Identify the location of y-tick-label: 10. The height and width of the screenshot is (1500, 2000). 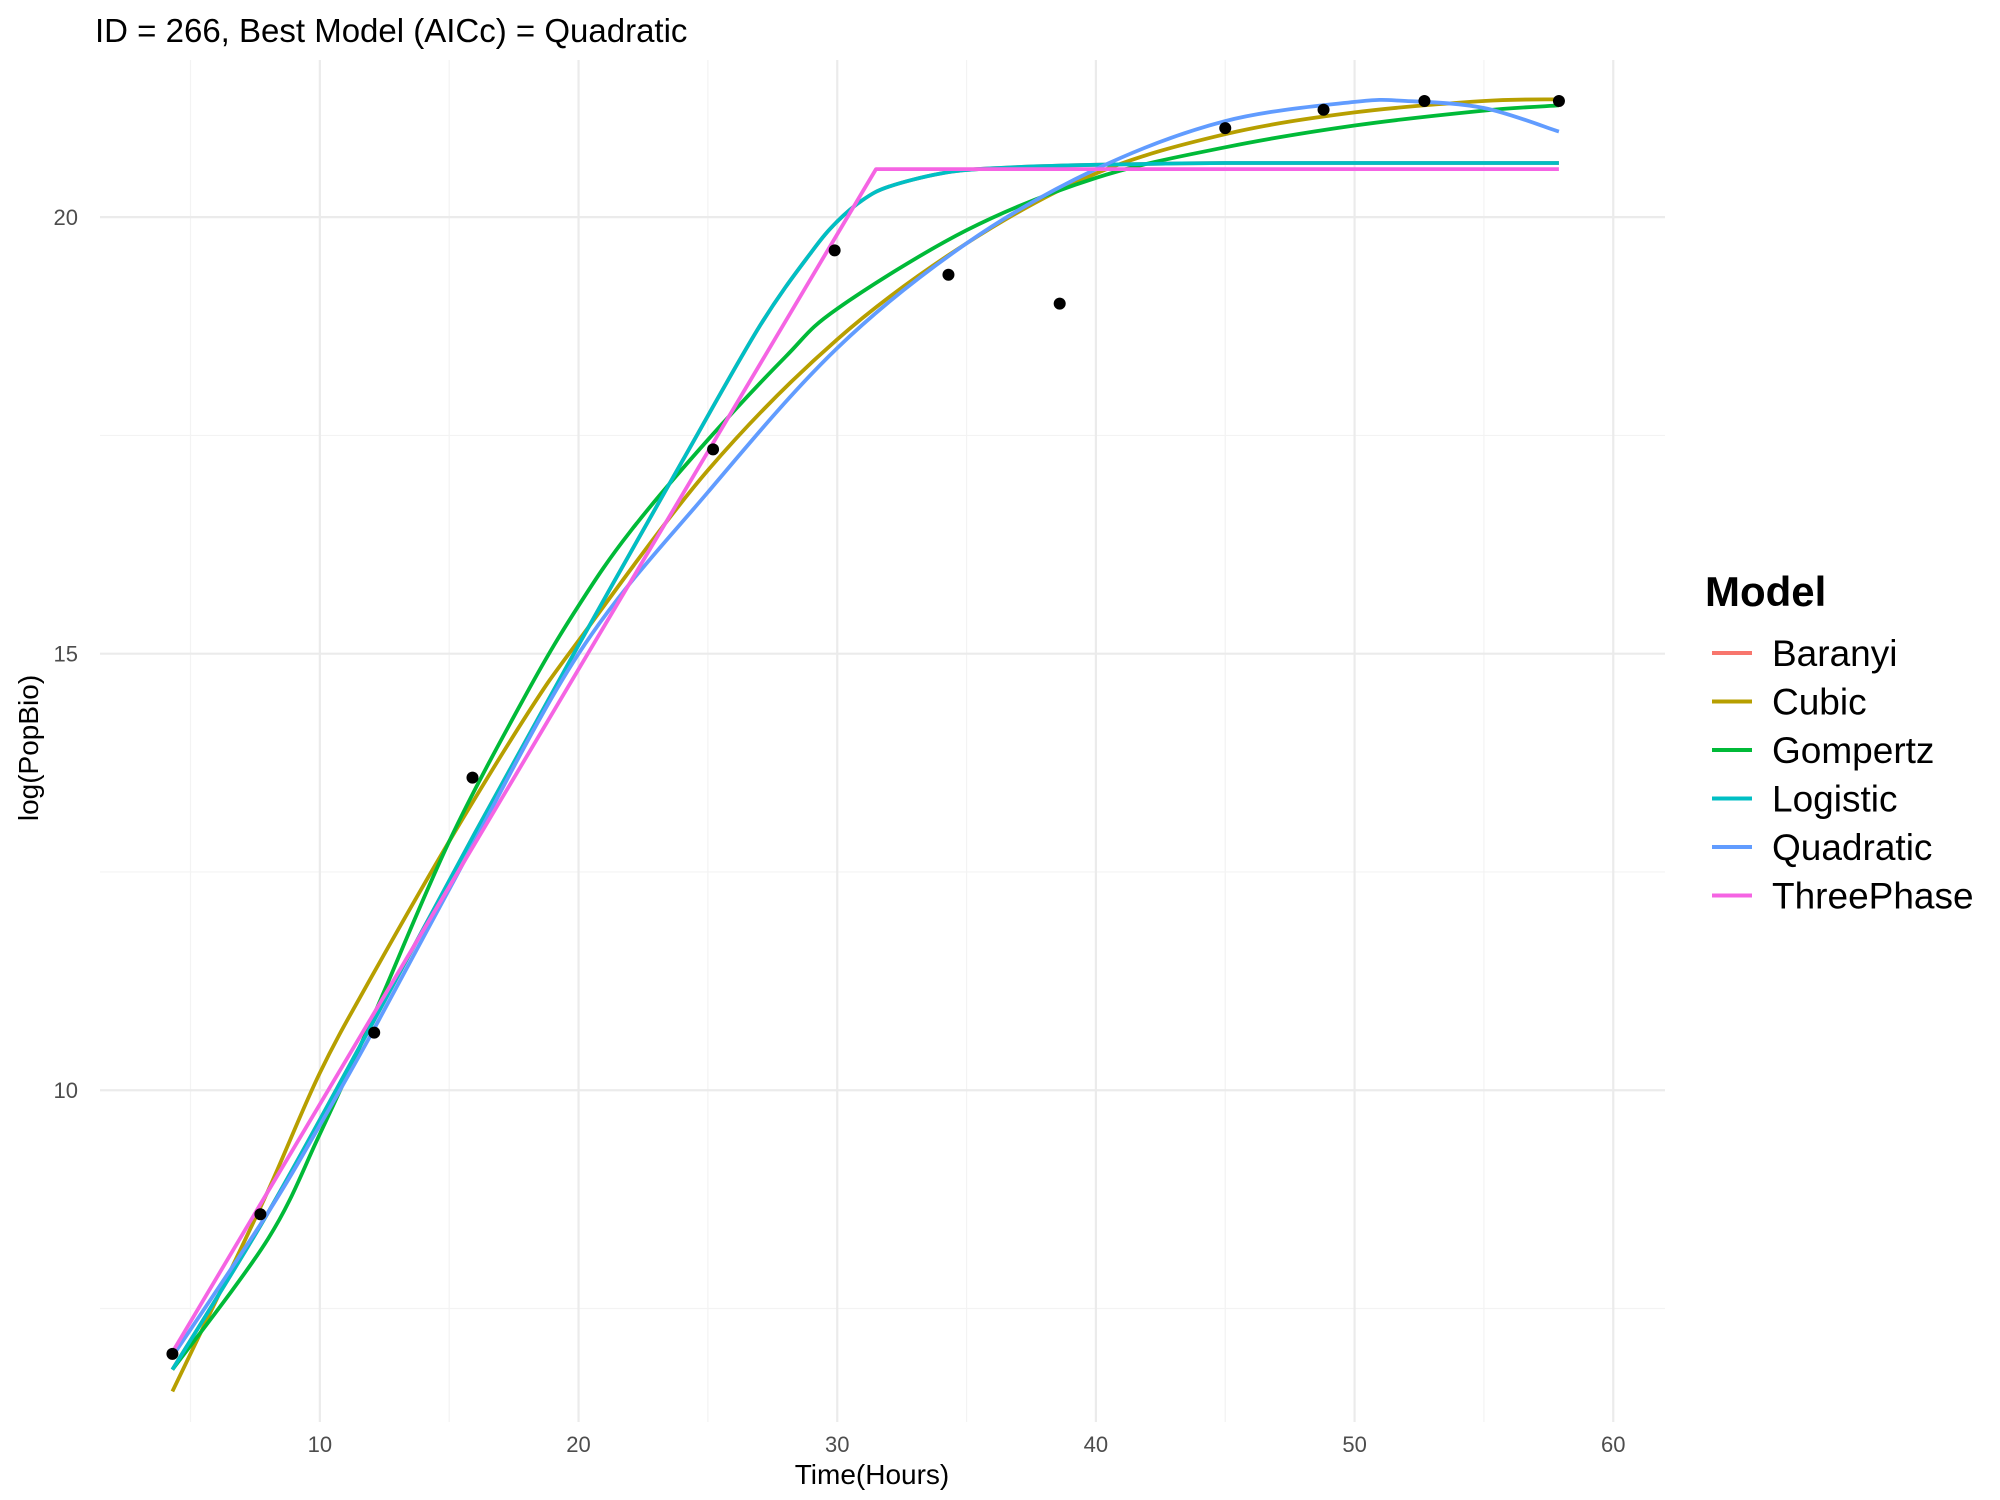
(66, 1090).